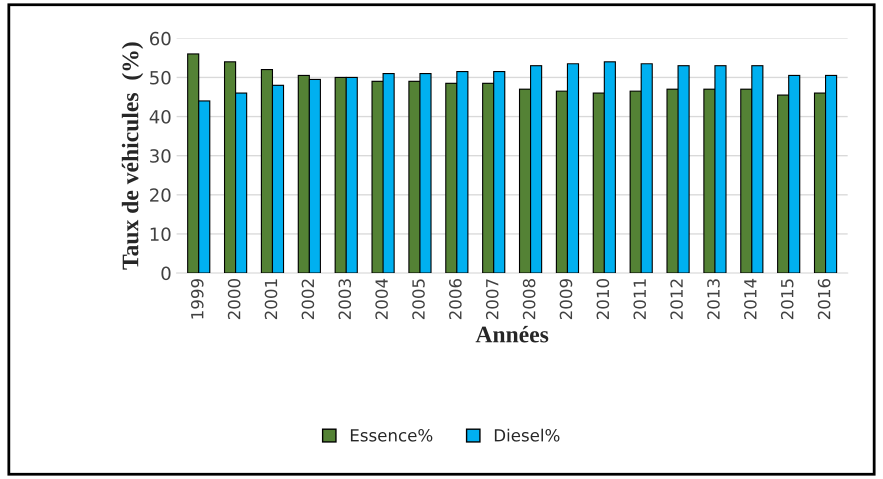 Image resolution: width=883 pixels, height=479 pixels. I want to click on x-tick-label: 2006, so click(455, 299).